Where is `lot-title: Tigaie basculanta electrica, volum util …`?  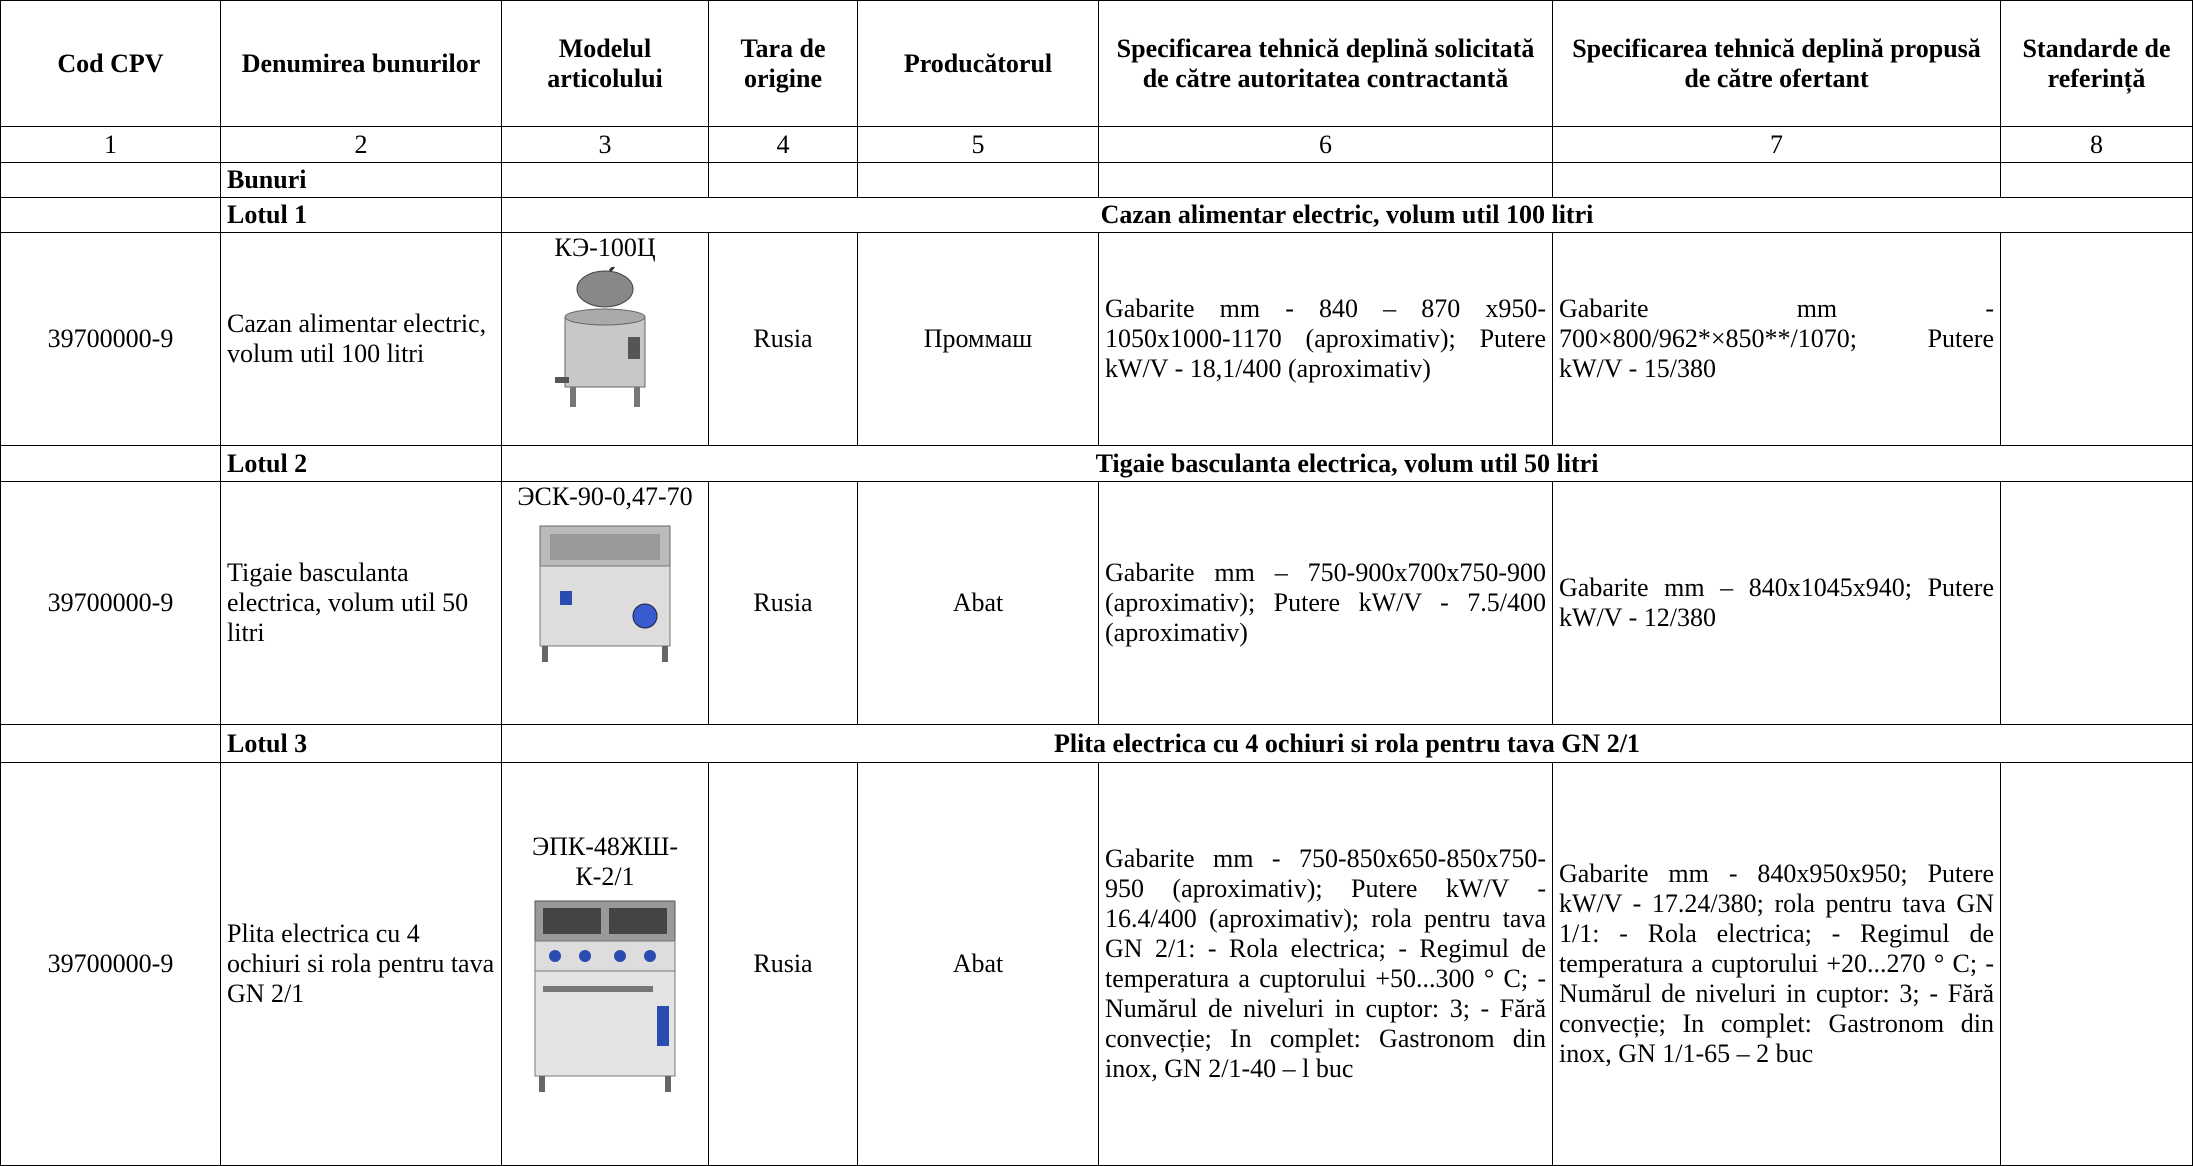
lot-title: Tigaie basculanta electrica, volum util … is located at coordinates (1347, 463).